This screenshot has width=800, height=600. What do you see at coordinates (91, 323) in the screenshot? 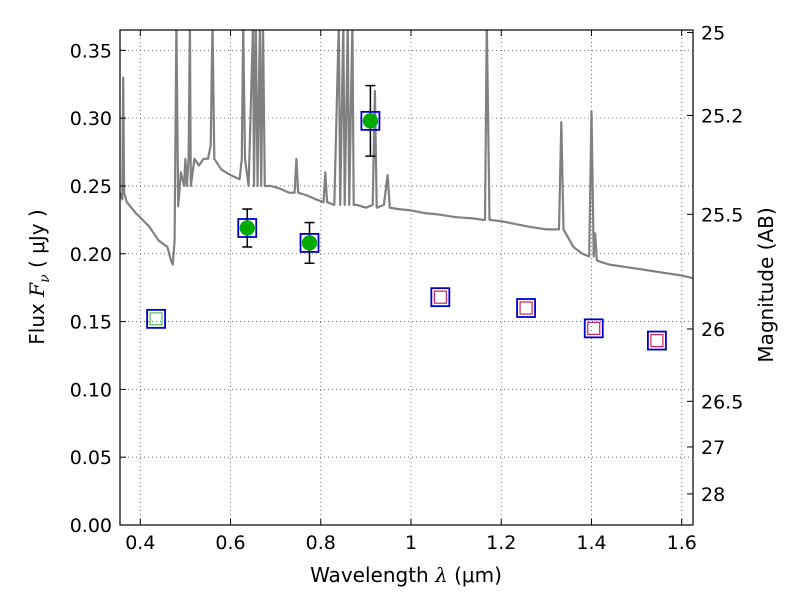
I see `y-tick-label: 0.15` at bounding box center [91, 323].